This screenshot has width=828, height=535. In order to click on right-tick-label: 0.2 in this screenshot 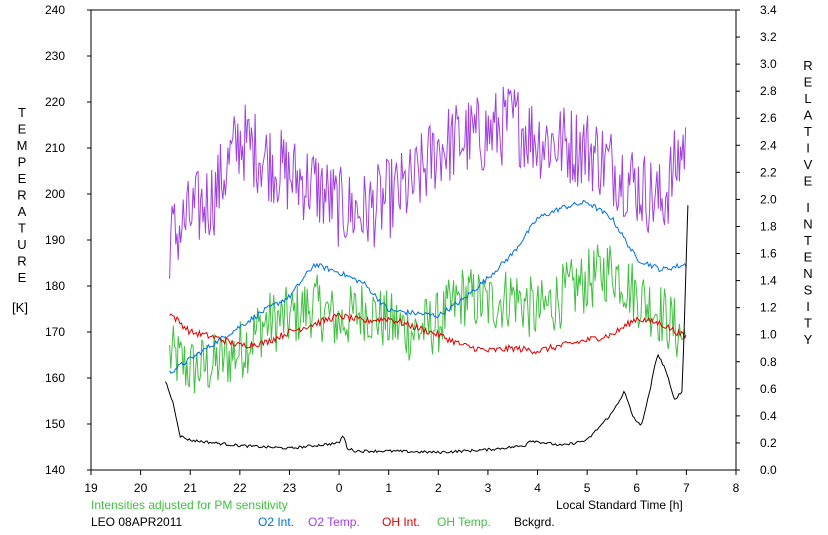, I will do `click(768, 443)`.